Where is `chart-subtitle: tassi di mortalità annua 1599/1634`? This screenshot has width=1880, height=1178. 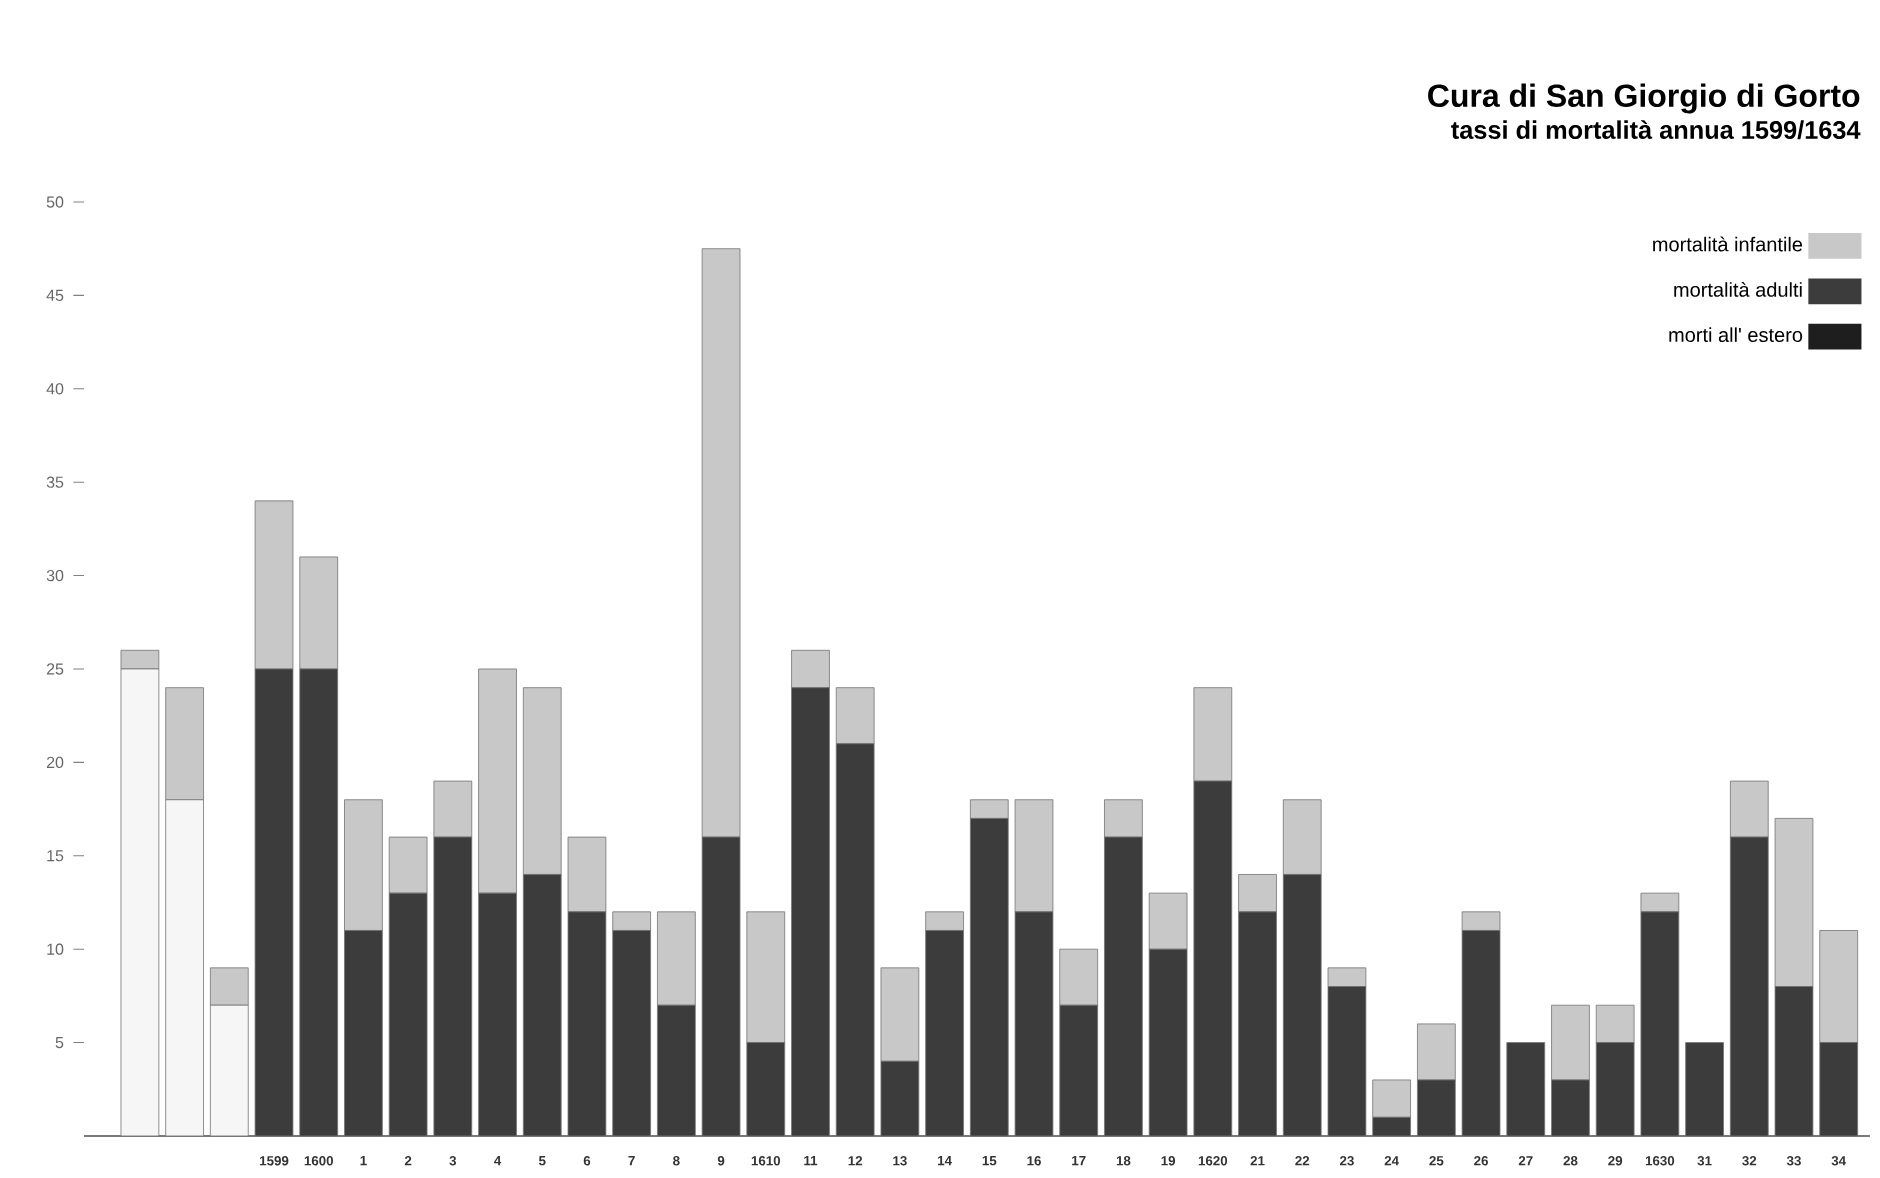
chart-subtitle: tassi di mortalità annua 1599/1634 is located at coordinates (1656, 130).